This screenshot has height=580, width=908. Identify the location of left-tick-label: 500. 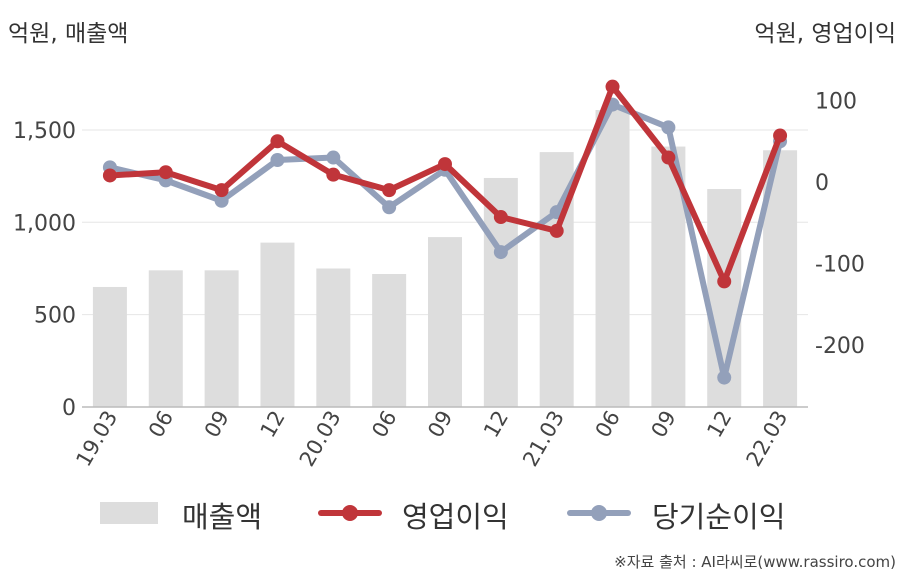
(55, 316).